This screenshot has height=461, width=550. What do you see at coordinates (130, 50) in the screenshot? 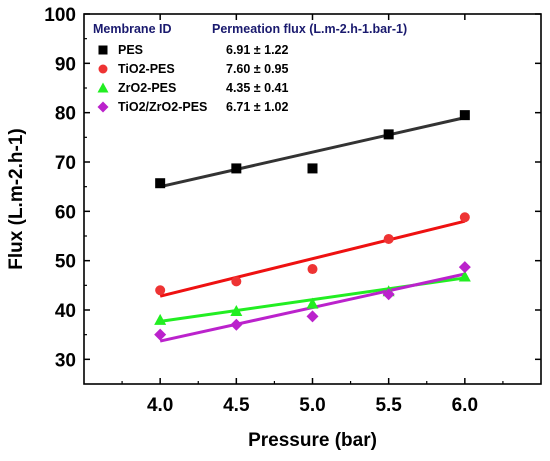
I see `legend-entry-name: PES` at bounding box center [130, 50].